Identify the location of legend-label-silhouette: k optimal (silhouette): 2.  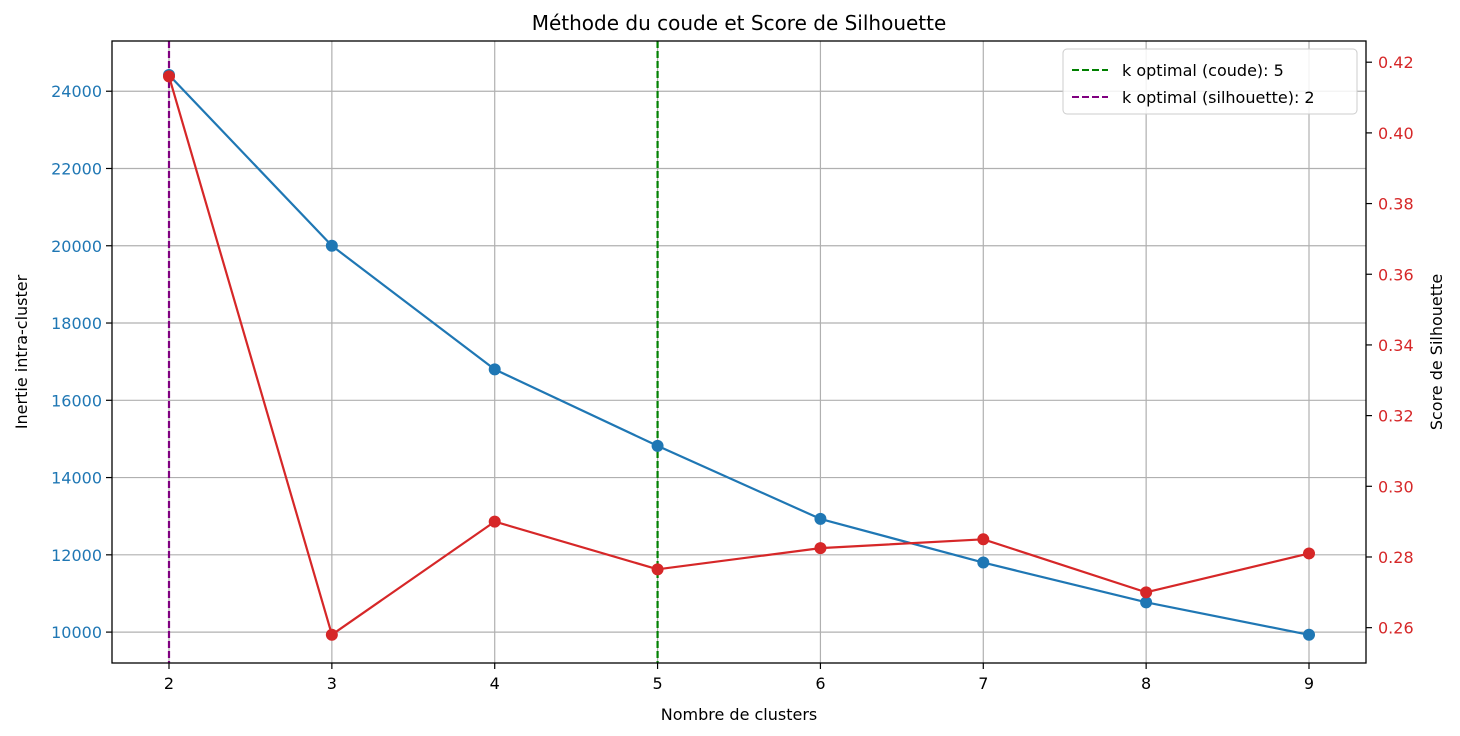
(1218, 97).